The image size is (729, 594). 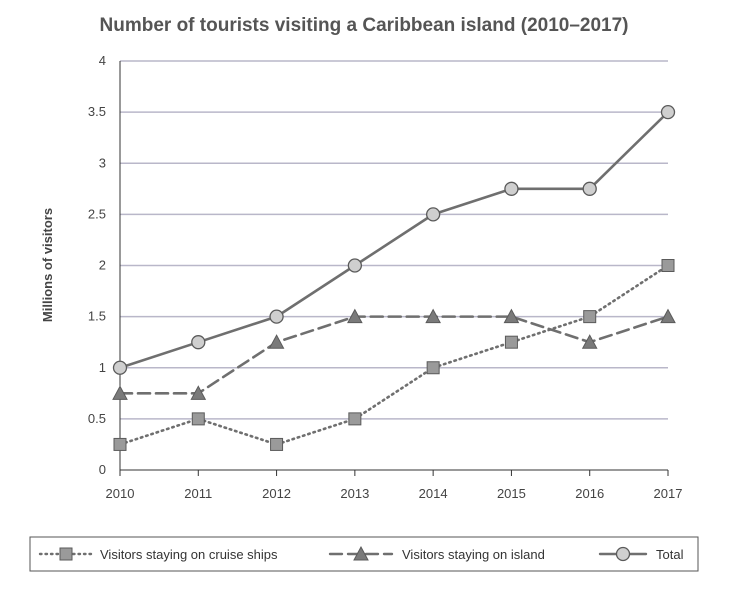 I want to click on y-tick-label: 0, so click(x=102, y=469).